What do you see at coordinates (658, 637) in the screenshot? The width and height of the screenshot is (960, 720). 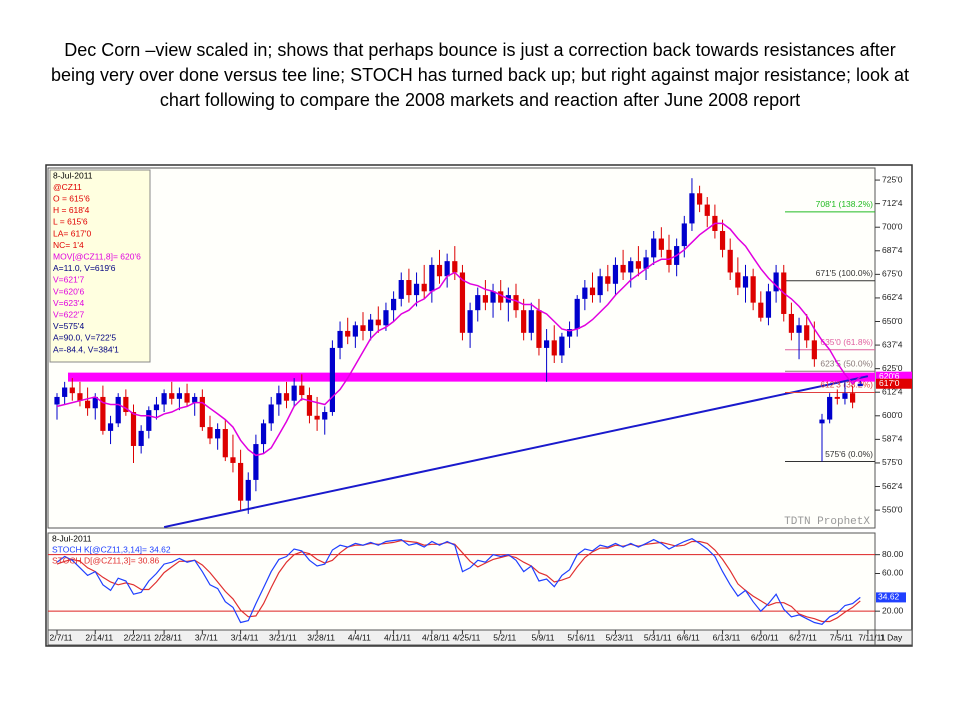 I see `x-tick-label: 5/31/11` at bounding box center [658, 637].